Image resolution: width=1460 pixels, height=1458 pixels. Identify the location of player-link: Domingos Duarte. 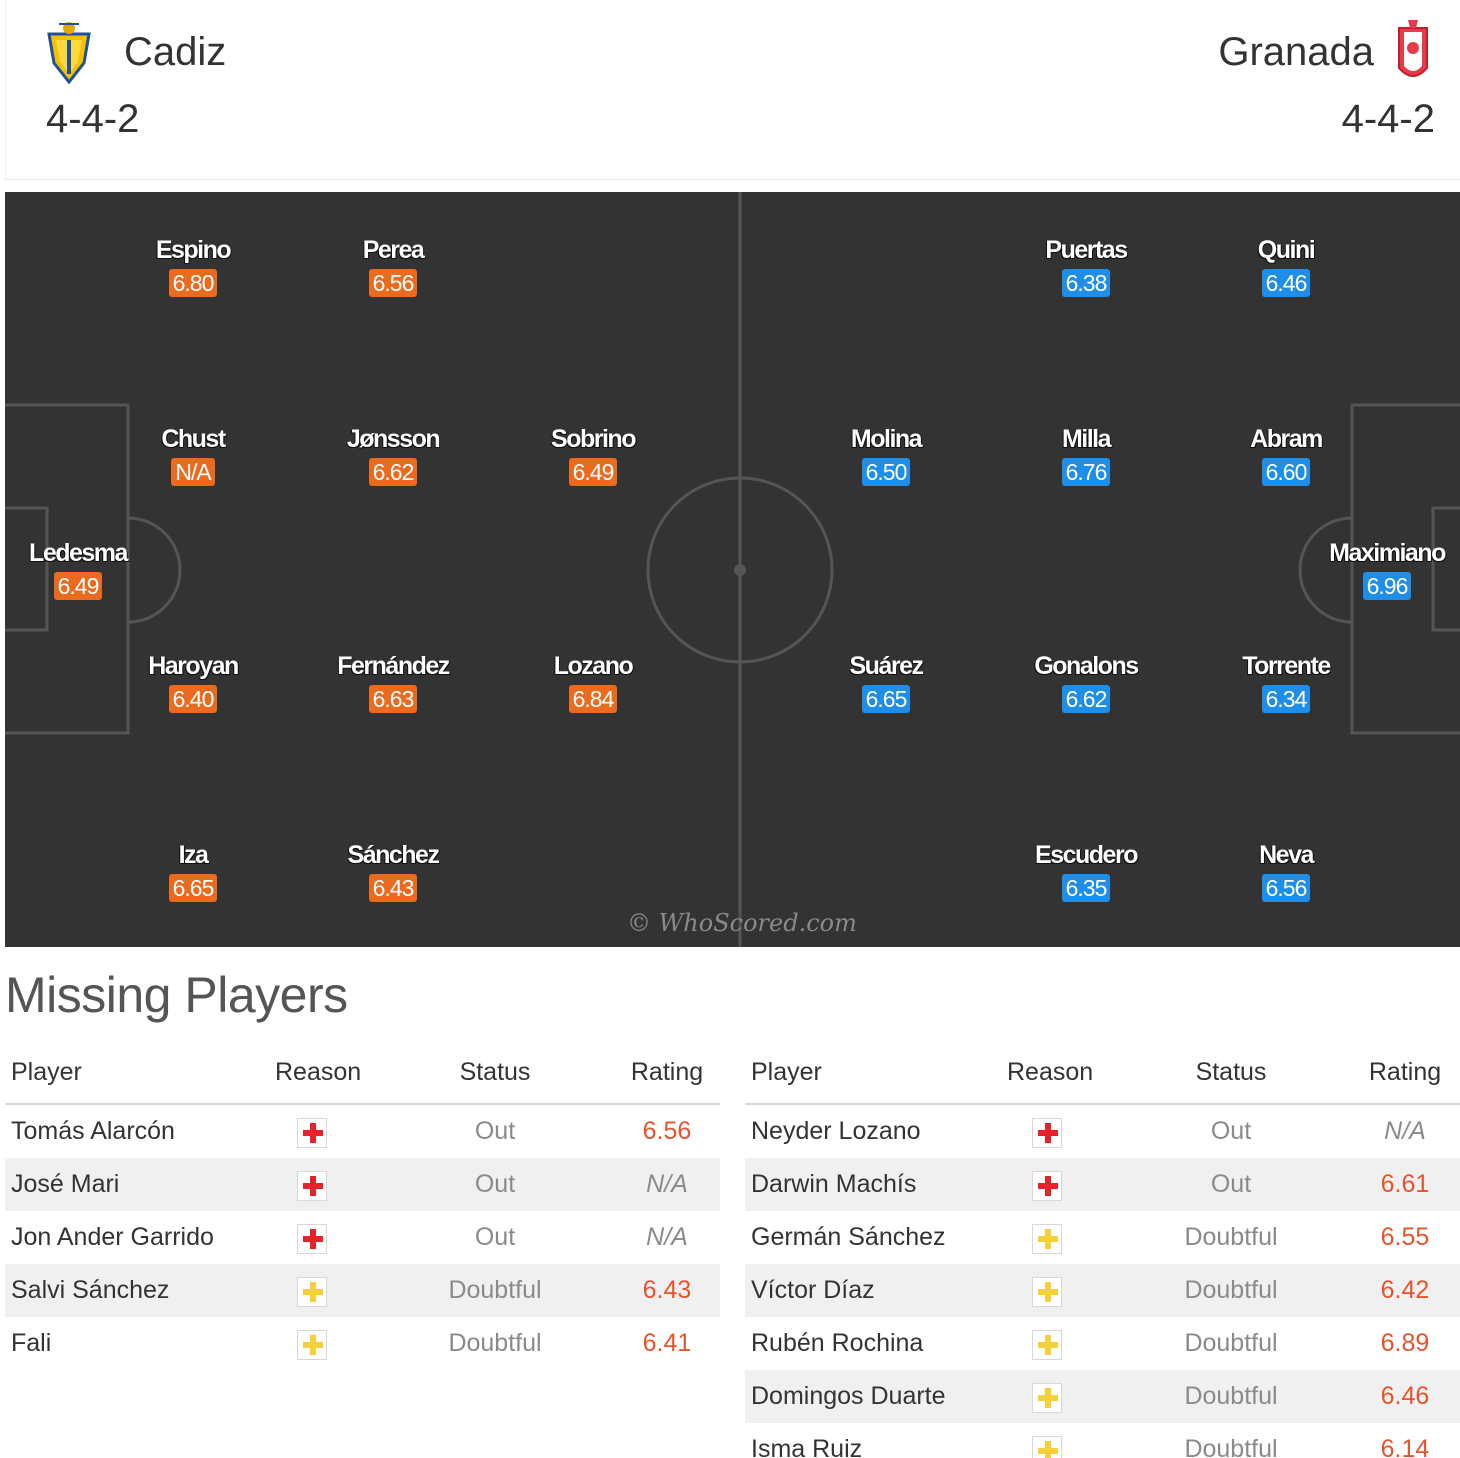
(848, 1396).